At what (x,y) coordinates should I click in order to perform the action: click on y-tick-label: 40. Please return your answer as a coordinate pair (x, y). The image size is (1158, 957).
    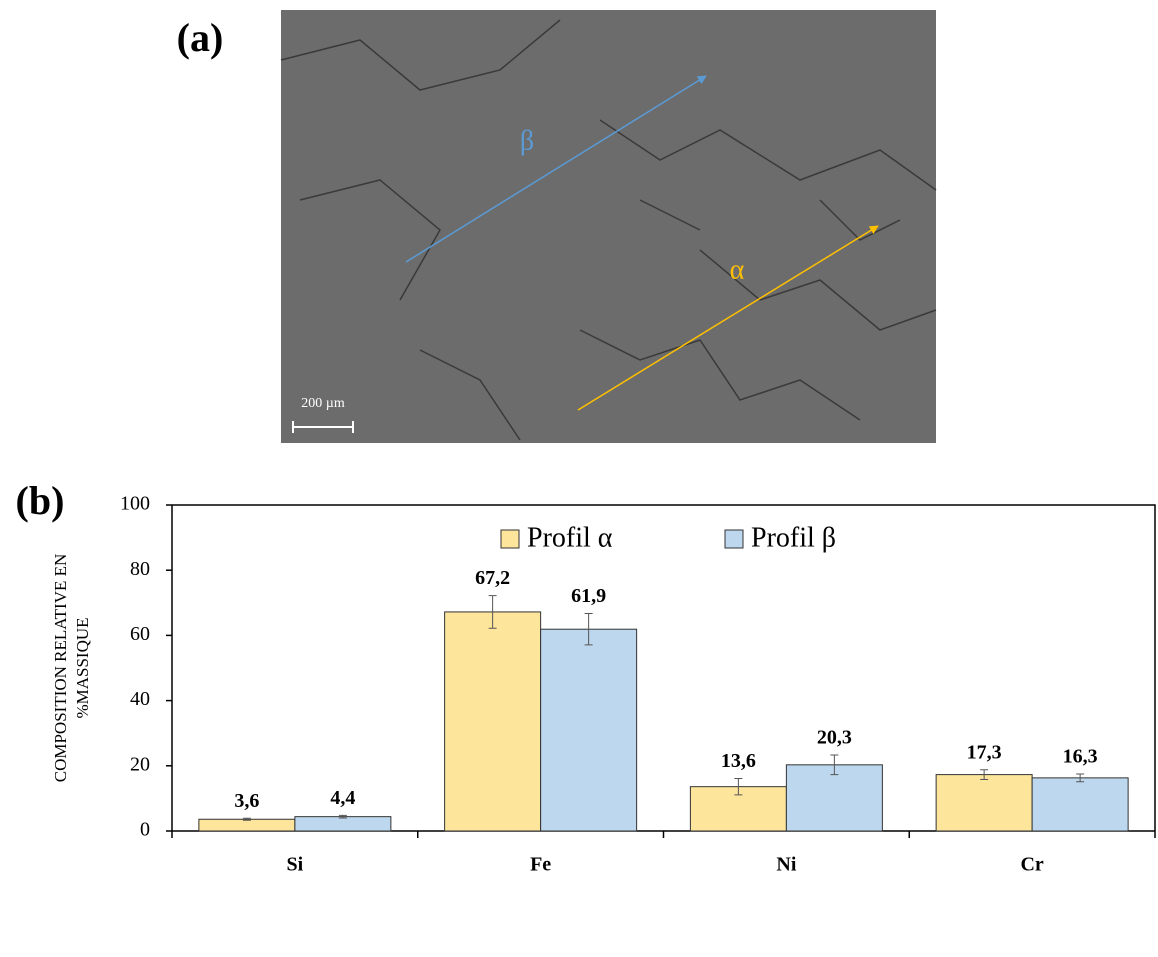
    Looking at the image, I should click on (140, 699).